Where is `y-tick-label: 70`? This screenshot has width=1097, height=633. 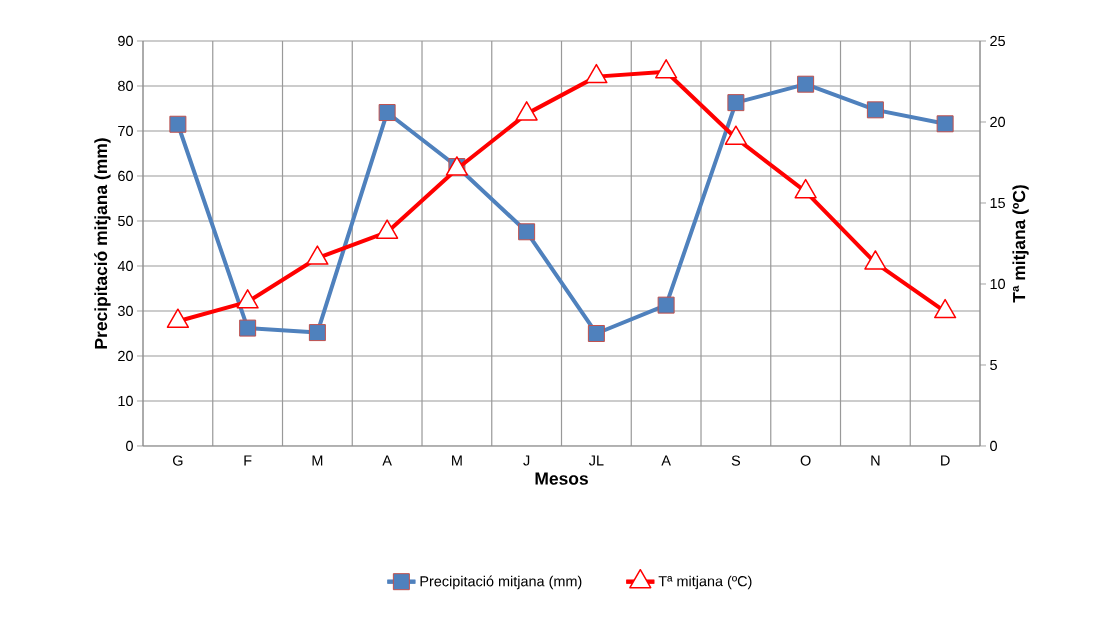
y-tick-label: 70 is located at coordinates (125, 131).